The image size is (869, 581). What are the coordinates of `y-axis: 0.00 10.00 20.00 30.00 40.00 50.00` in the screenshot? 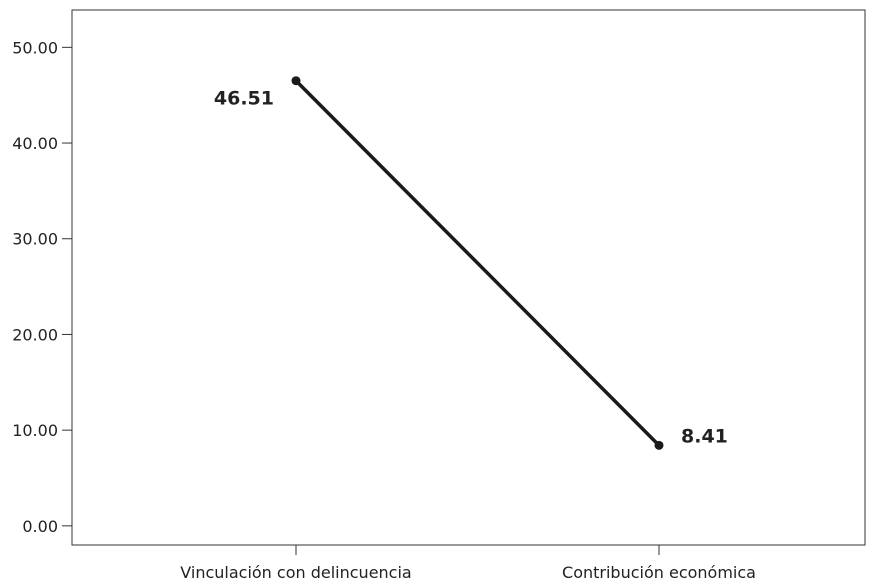 It's located at (42, 287).